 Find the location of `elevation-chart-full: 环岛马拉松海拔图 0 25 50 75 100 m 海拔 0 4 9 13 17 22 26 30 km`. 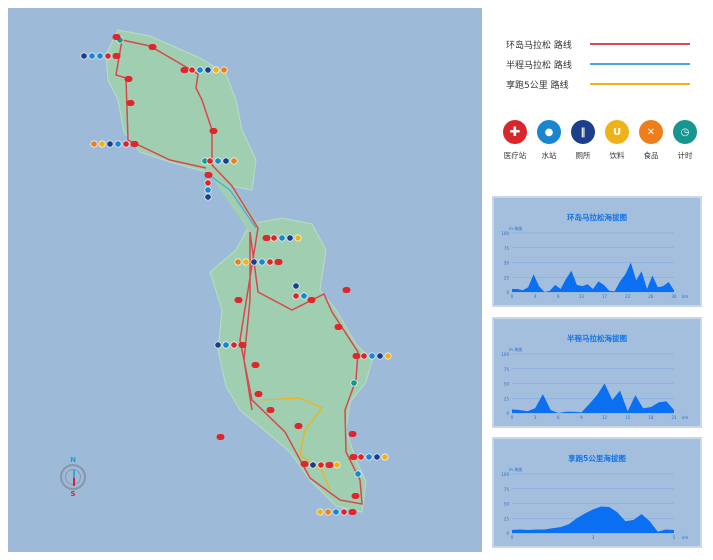

elevation-chart-full: 环岛马拉松海拔图 0 25 50 75 100 m 海拔 0 4 9 13 17 22 26 30 km is located at coordinates (597, 251).